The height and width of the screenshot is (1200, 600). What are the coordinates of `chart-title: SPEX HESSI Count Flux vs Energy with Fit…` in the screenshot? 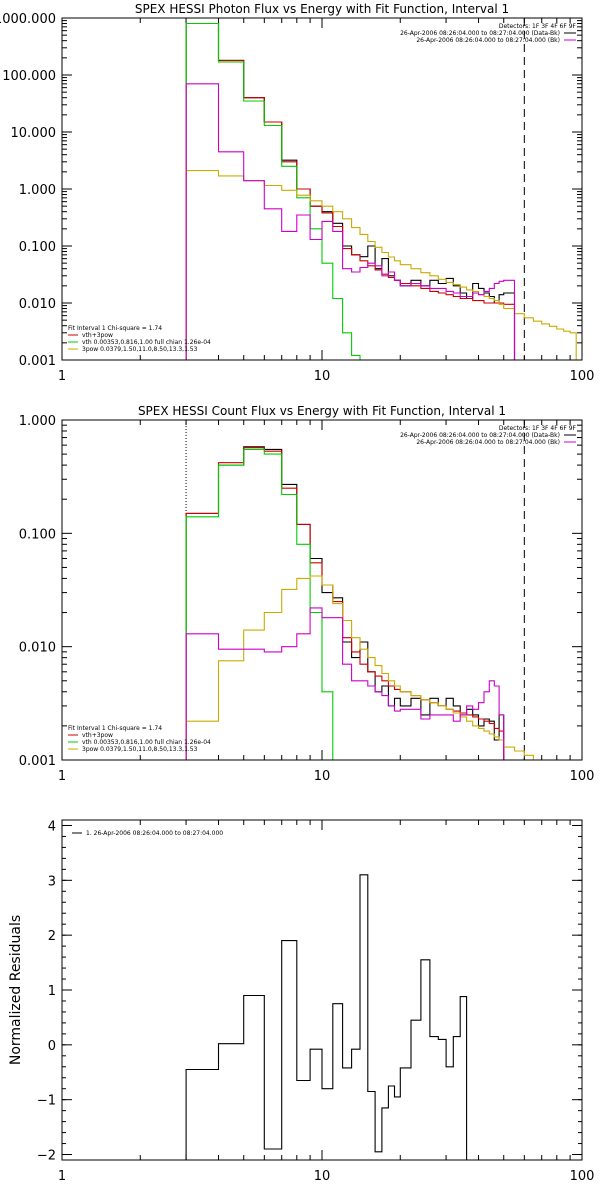 It's located at (322, 411).